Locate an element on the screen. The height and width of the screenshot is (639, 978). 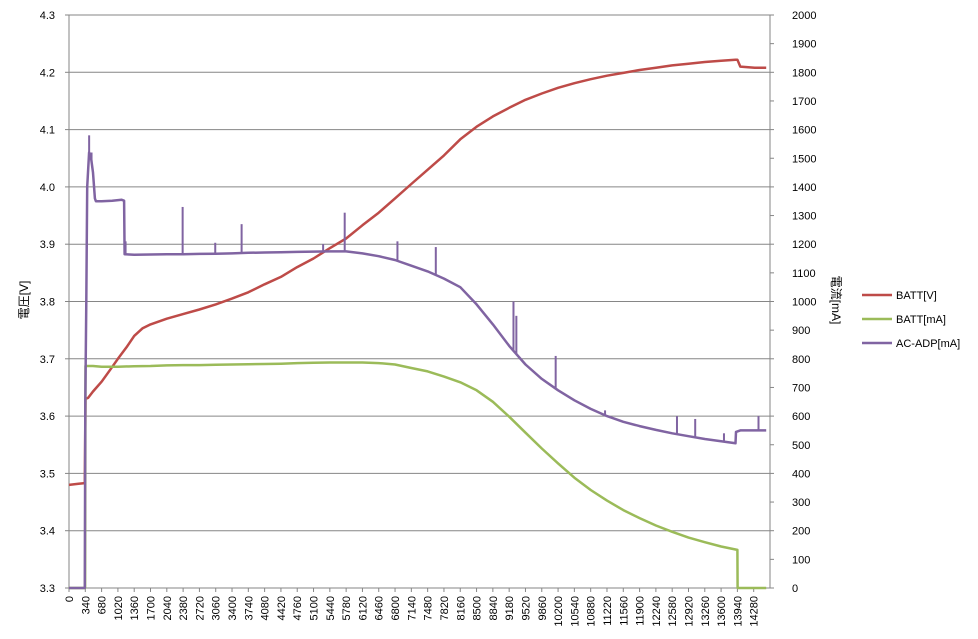
y-axis-title: 電圧[V] is located at coordinates (24, 300).